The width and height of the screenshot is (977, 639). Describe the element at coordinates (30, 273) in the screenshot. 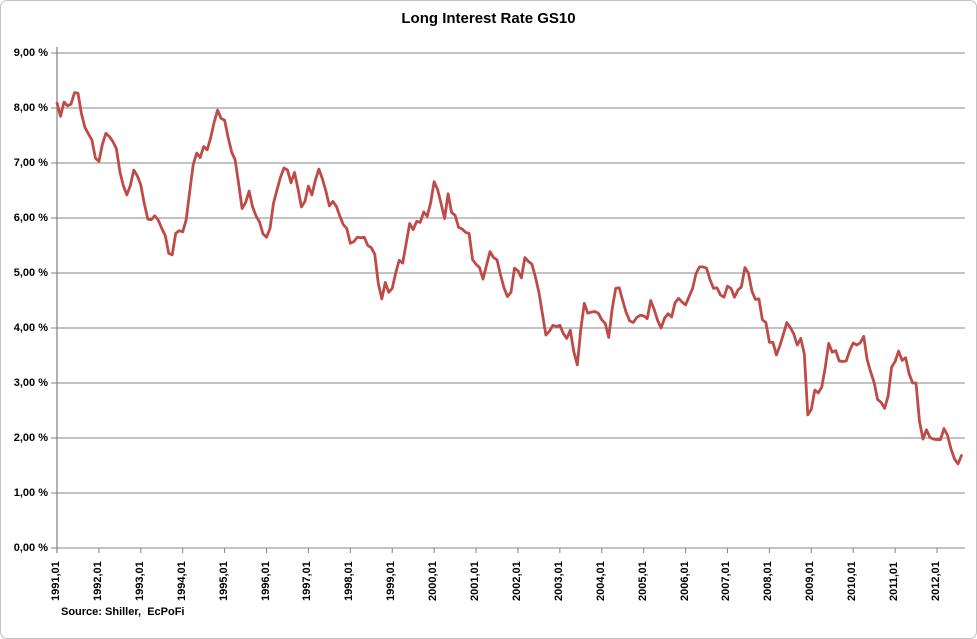

I see `y-axis-tick-label: 5,00 %` at that location.